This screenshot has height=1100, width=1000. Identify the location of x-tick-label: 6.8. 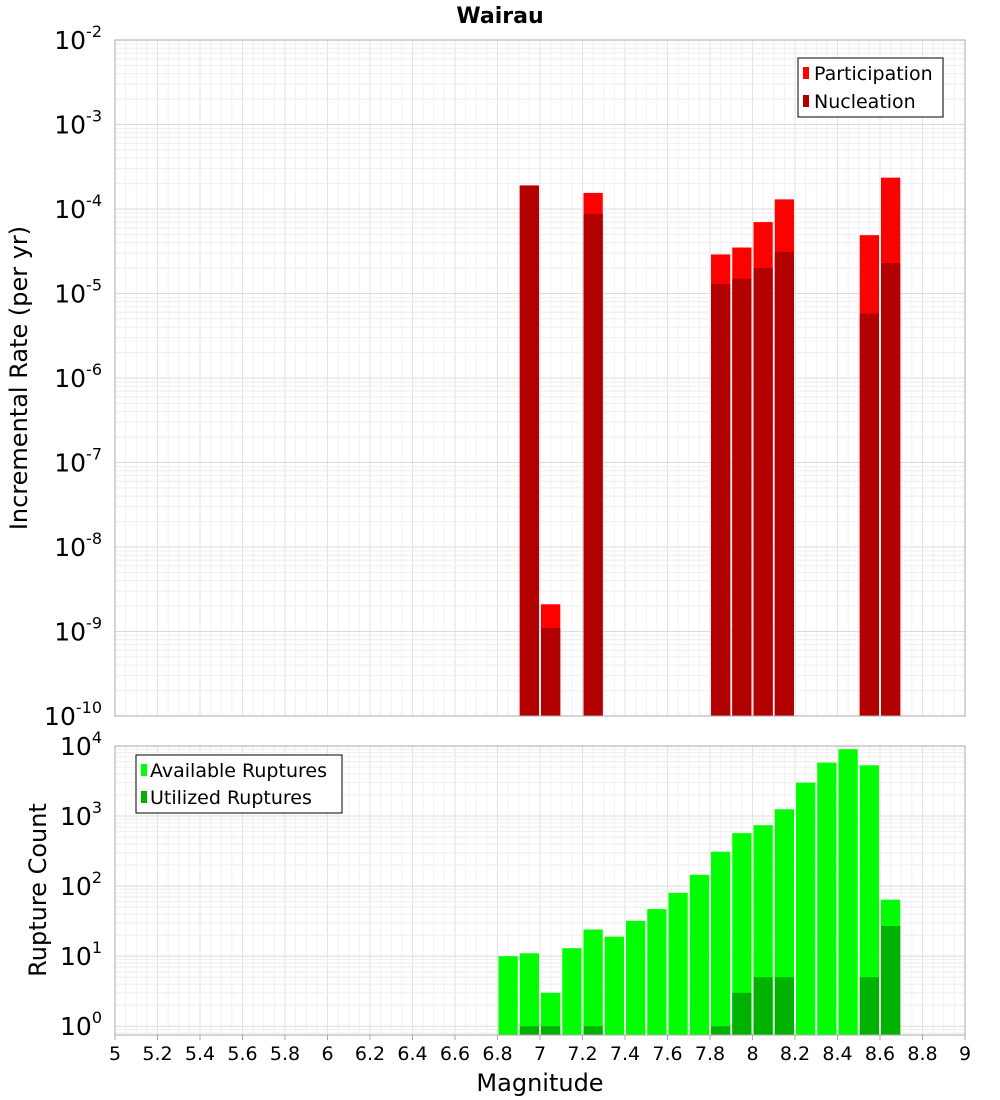
(497, 1054).